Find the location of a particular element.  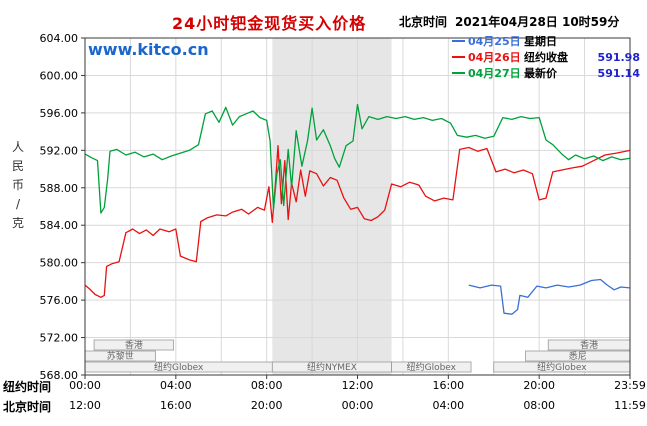

legend-row: 04月27日 最新价 591.14 is located at coordinates (546, 73).